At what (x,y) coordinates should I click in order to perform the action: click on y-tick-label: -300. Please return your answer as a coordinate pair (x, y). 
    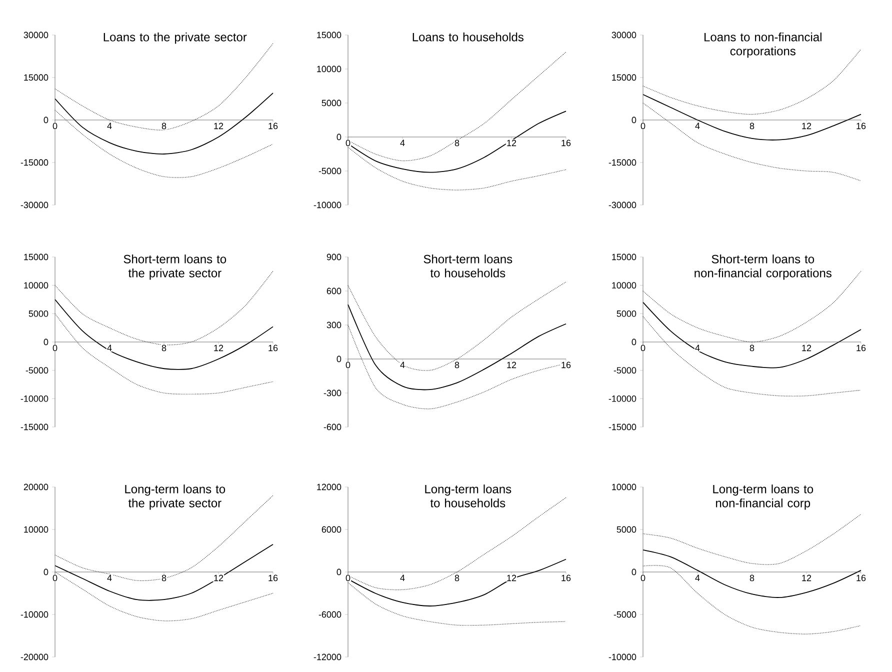
    Looking at the image, I should click on (333, 393).